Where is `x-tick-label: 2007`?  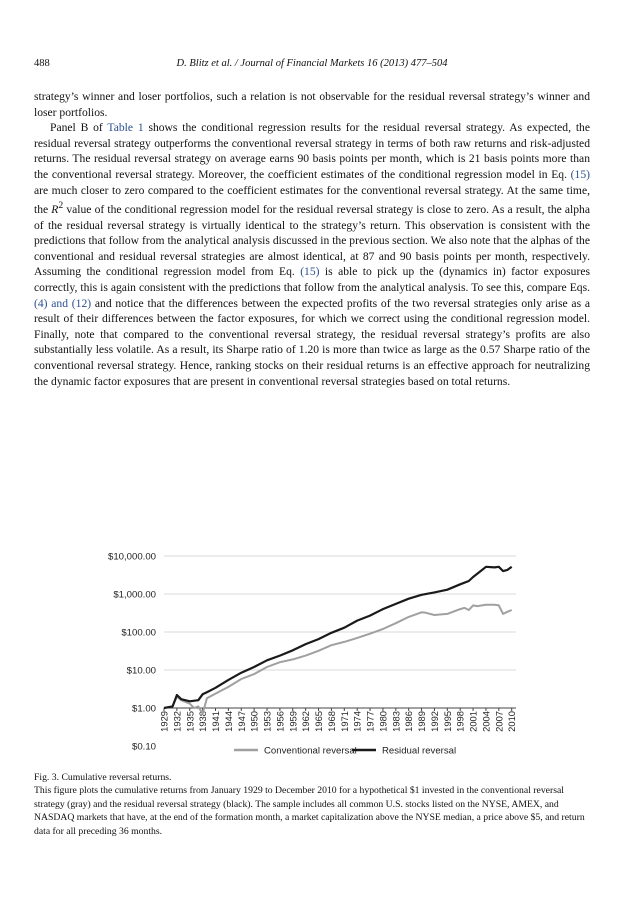 x-tick-label: 2007 is located at coordinates (498, 721).